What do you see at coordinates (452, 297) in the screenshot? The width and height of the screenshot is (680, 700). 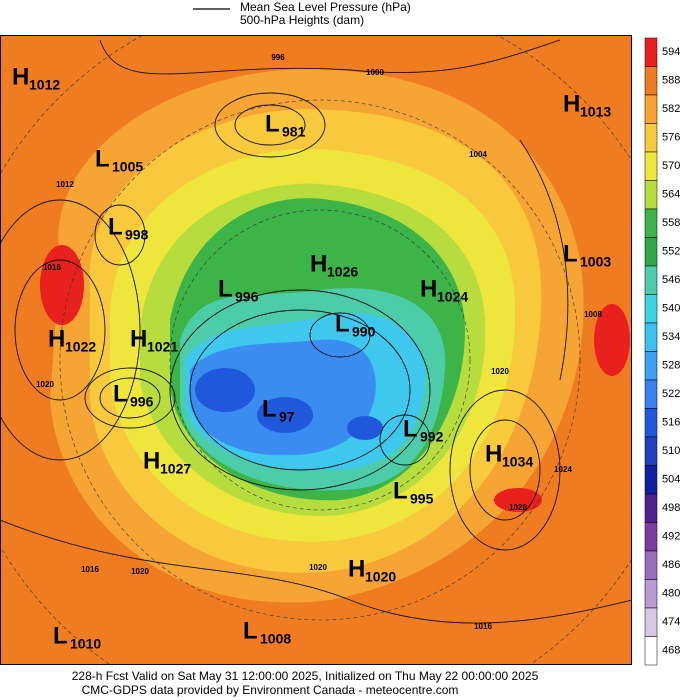 I see `center-value: 1024` at bounding box center [452, 297].